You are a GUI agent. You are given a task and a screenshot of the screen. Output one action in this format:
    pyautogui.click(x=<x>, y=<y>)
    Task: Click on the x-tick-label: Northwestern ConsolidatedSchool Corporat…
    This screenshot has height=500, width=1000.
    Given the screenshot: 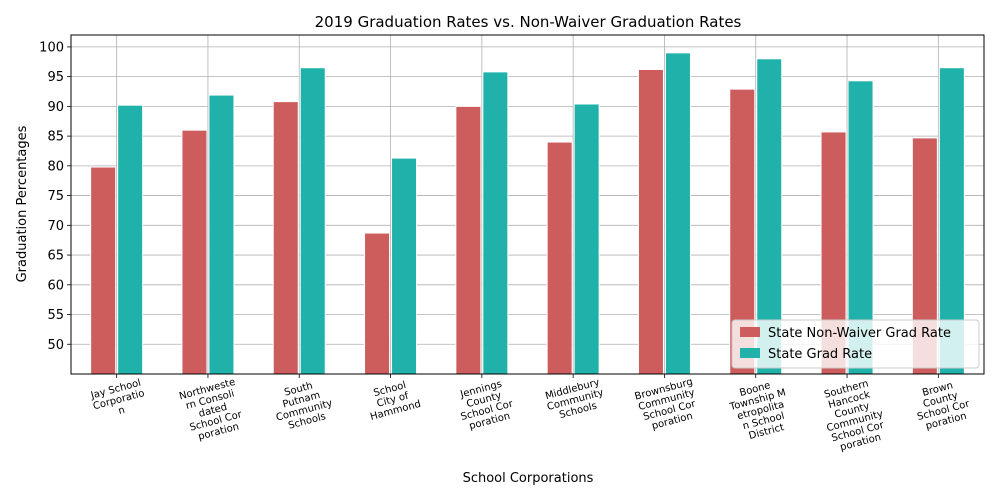 What is the action you would take?
    pyautogui.click(x=213, y=411)
    